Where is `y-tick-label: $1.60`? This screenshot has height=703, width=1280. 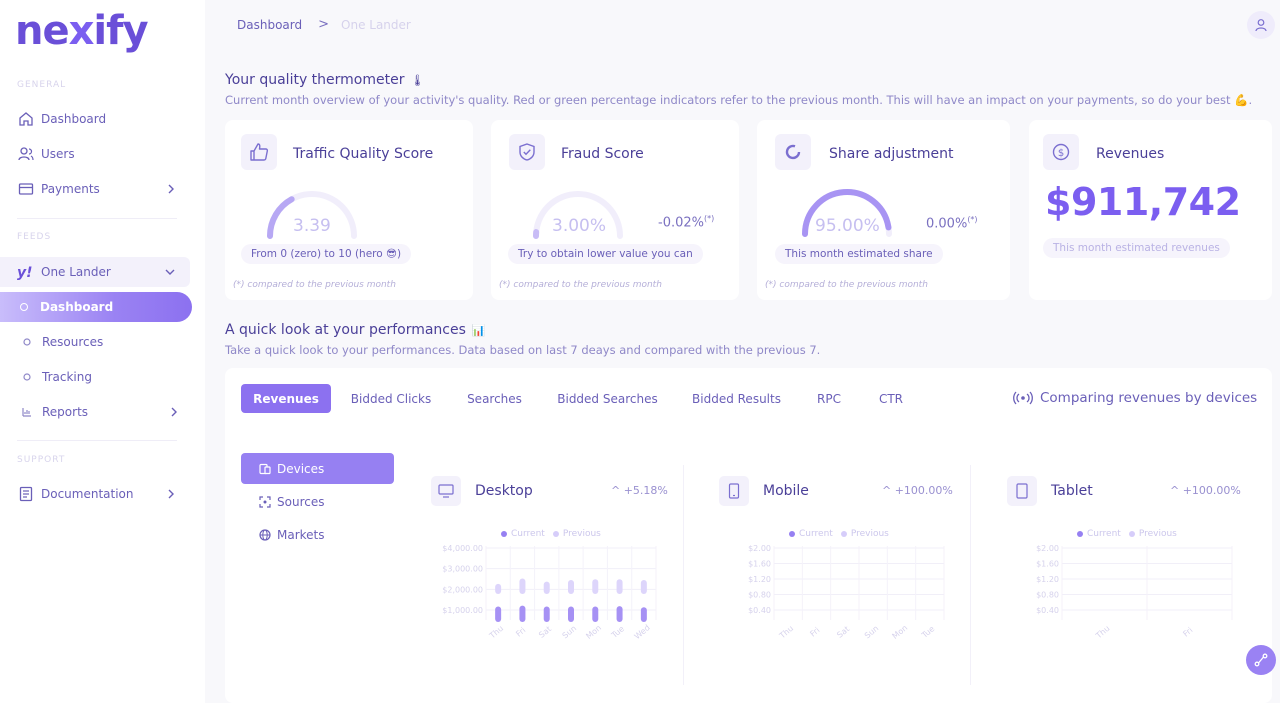
y-tick-label: $1.60 is located at coordinates (759, 564).